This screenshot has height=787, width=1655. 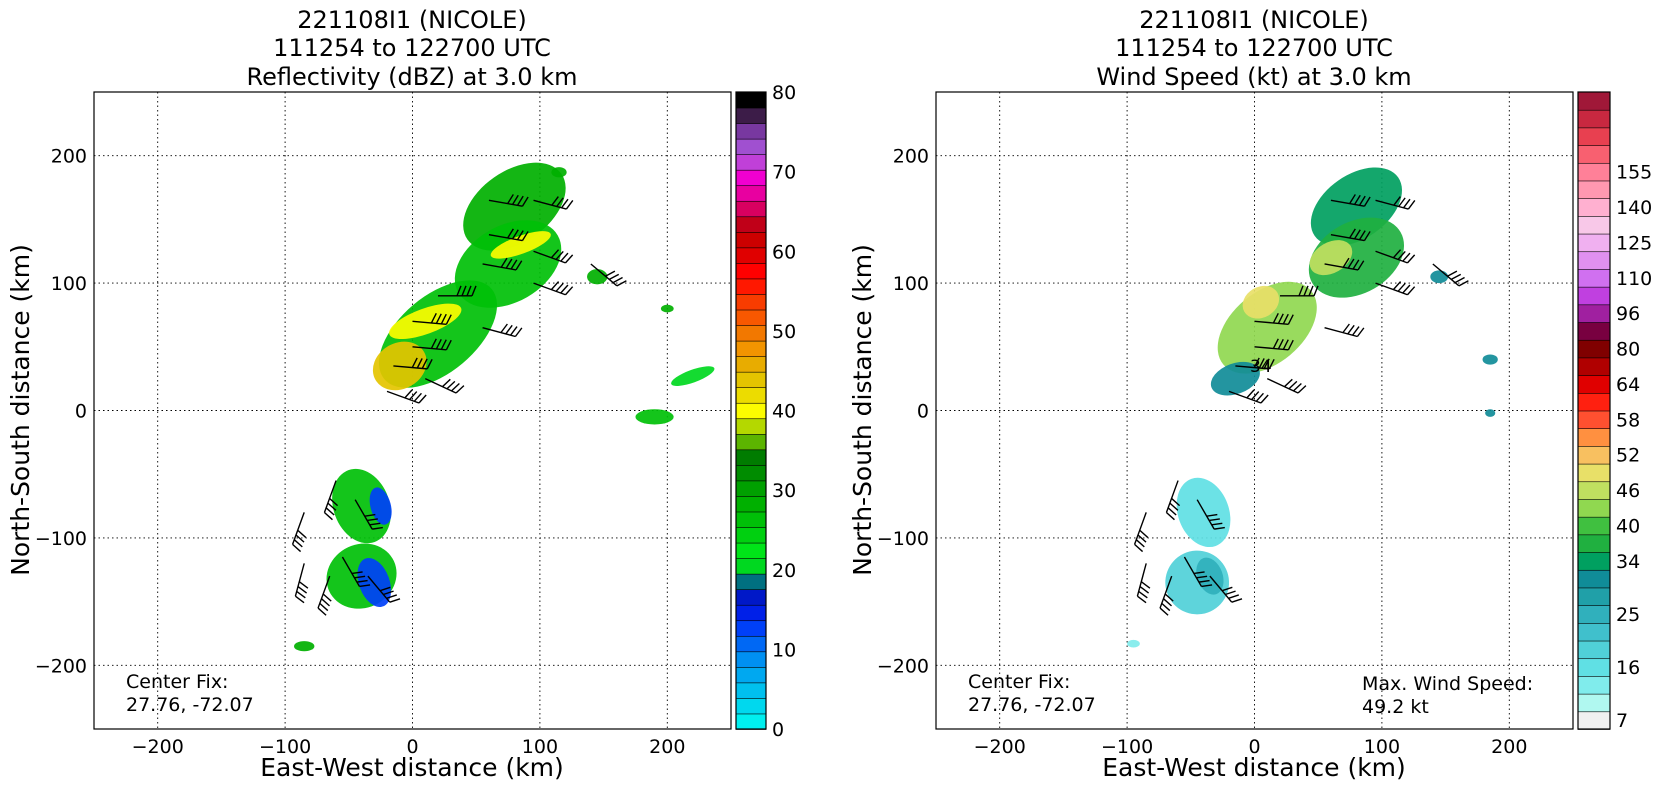 What do you see at coordinates (61, 539) in the screenshot?
I see `y-tick-label: −100` at bounding box center [61, 539].